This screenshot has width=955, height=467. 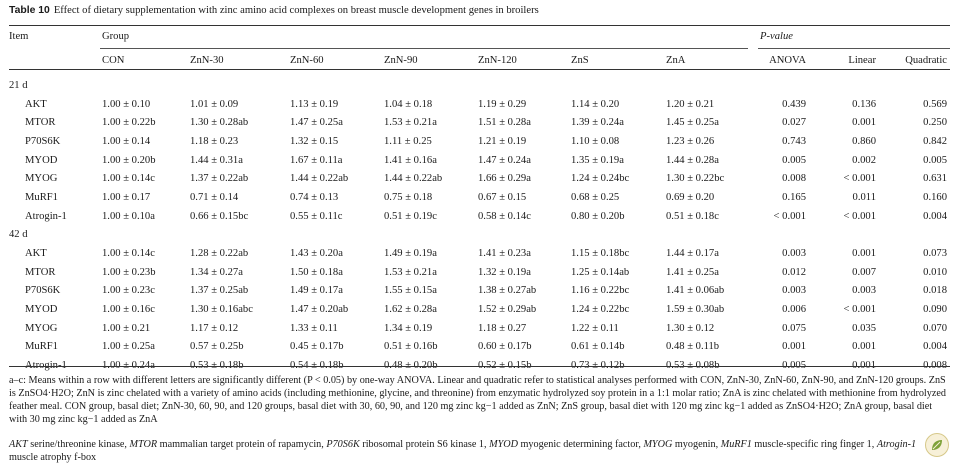 I want to click on group-value: 1.43 ± 0.20a, so click(x=316, y=254).